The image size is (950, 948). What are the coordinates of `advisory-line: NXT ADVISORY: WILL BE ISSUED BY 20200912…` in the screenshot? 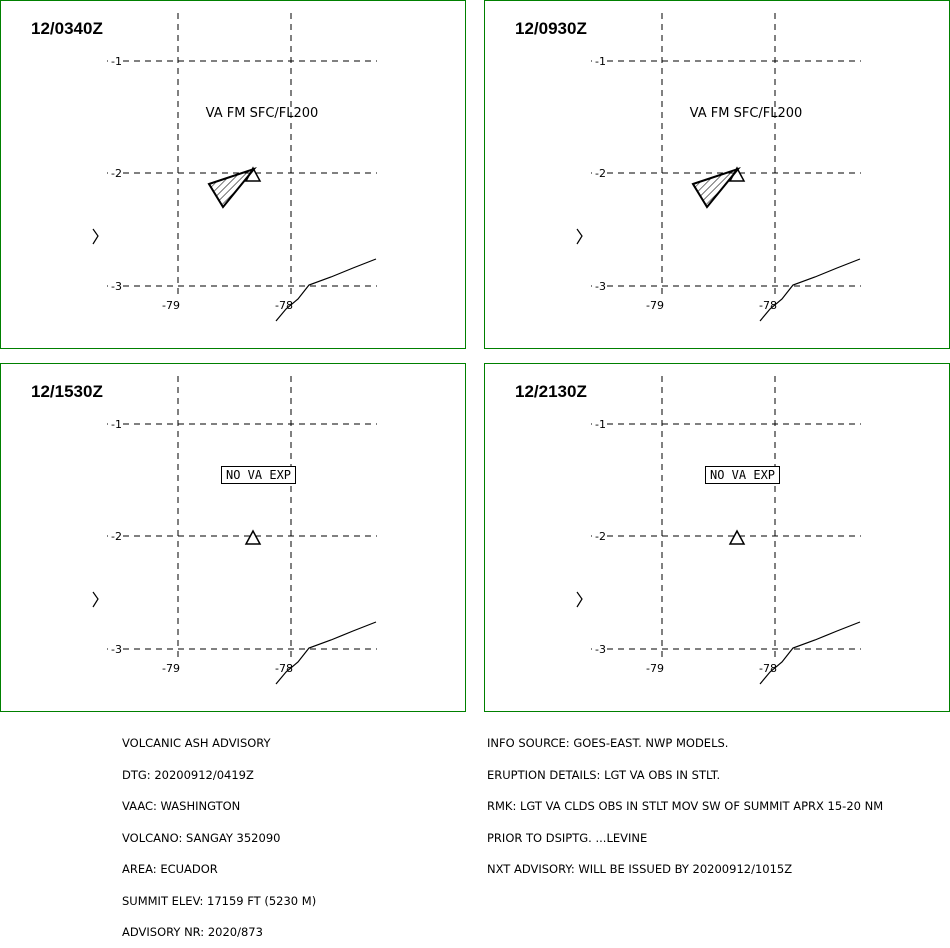 It's located at (640, 869).